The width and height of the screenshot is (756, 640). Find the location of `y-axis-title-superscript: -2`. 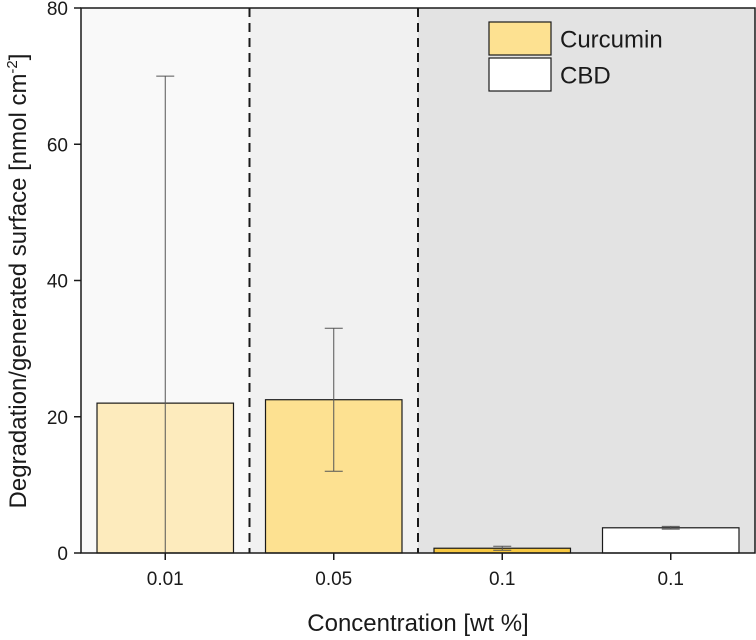

y-axis-title-superscript: -2 is located at coordinates (12, 66).